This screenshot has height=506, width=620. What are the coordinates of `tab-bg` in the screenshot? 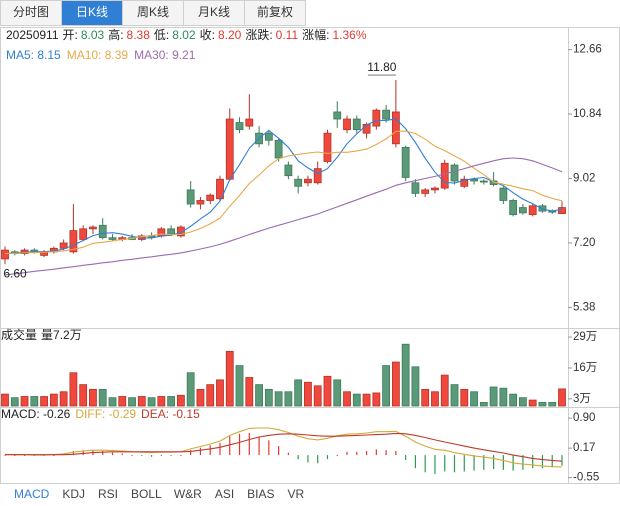 It's located at (275, 13).